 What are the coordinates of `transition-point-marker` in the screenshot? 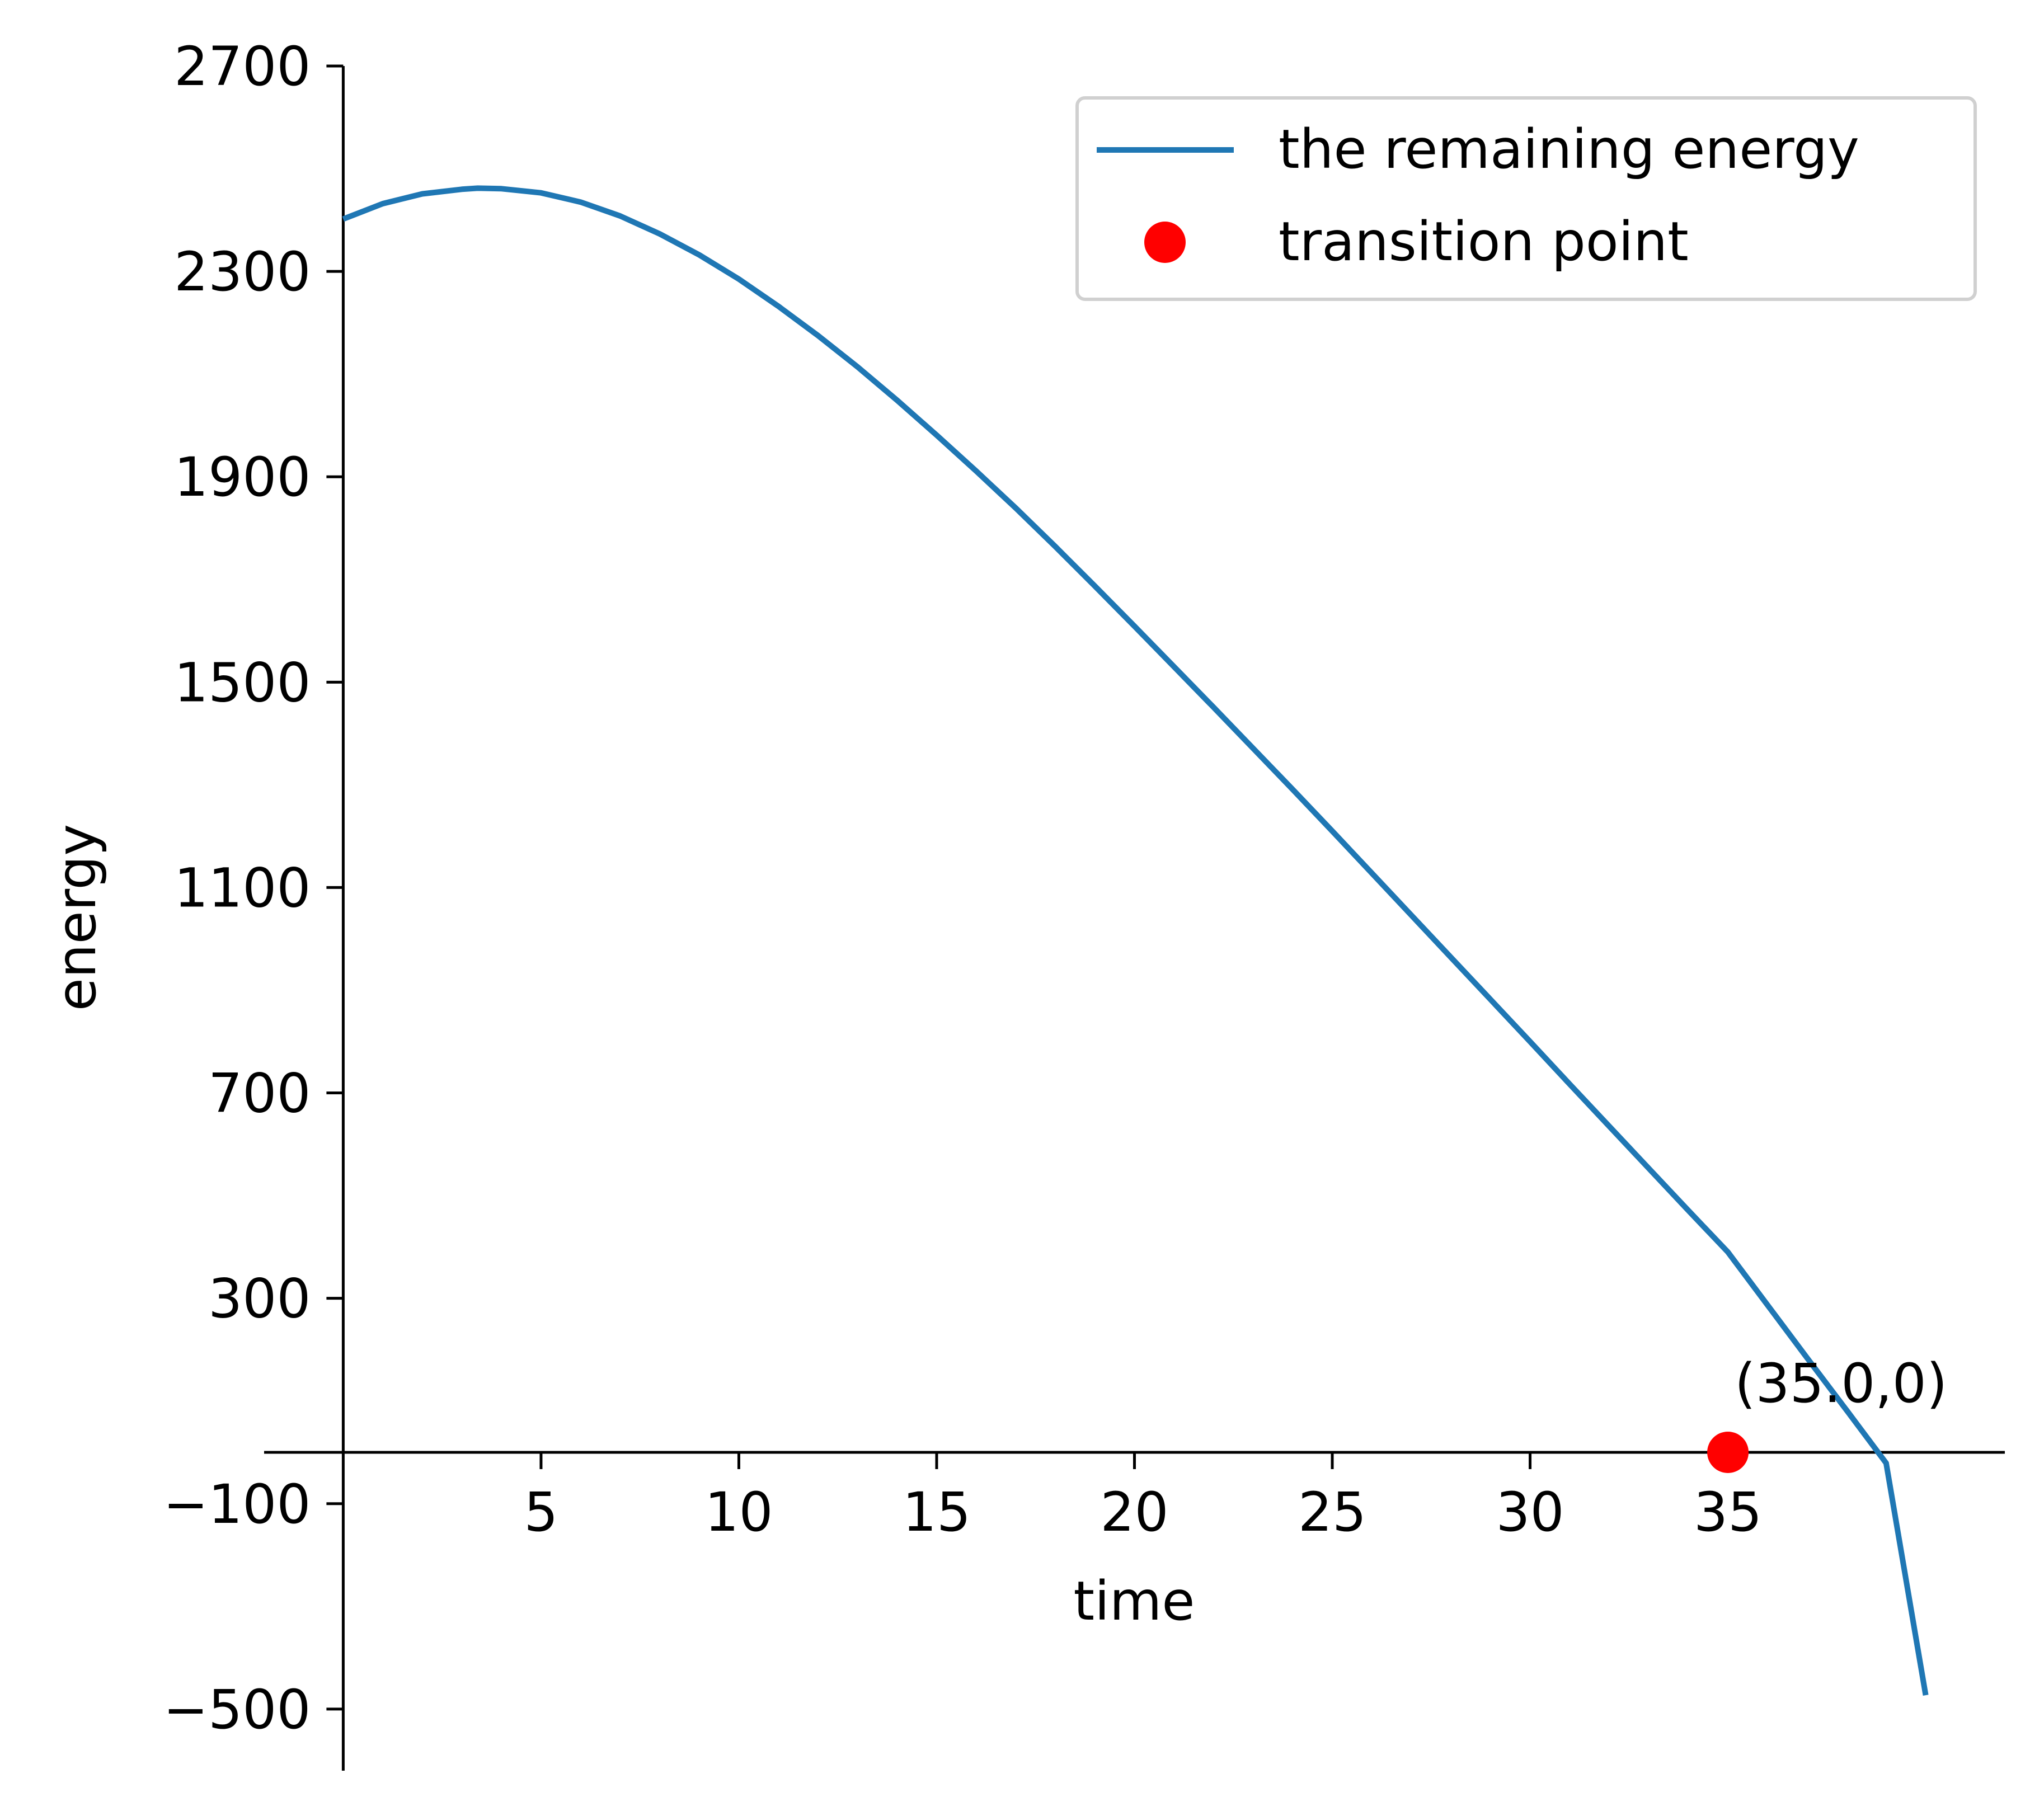 It's located at (1728, 1452).